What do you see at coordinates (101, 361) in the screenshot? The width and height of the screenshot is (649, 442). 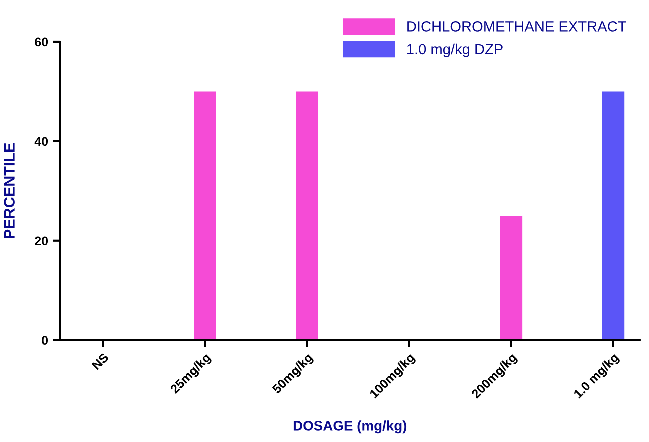 I see `x-tick-label: NS` at bounding box center [101, 361].